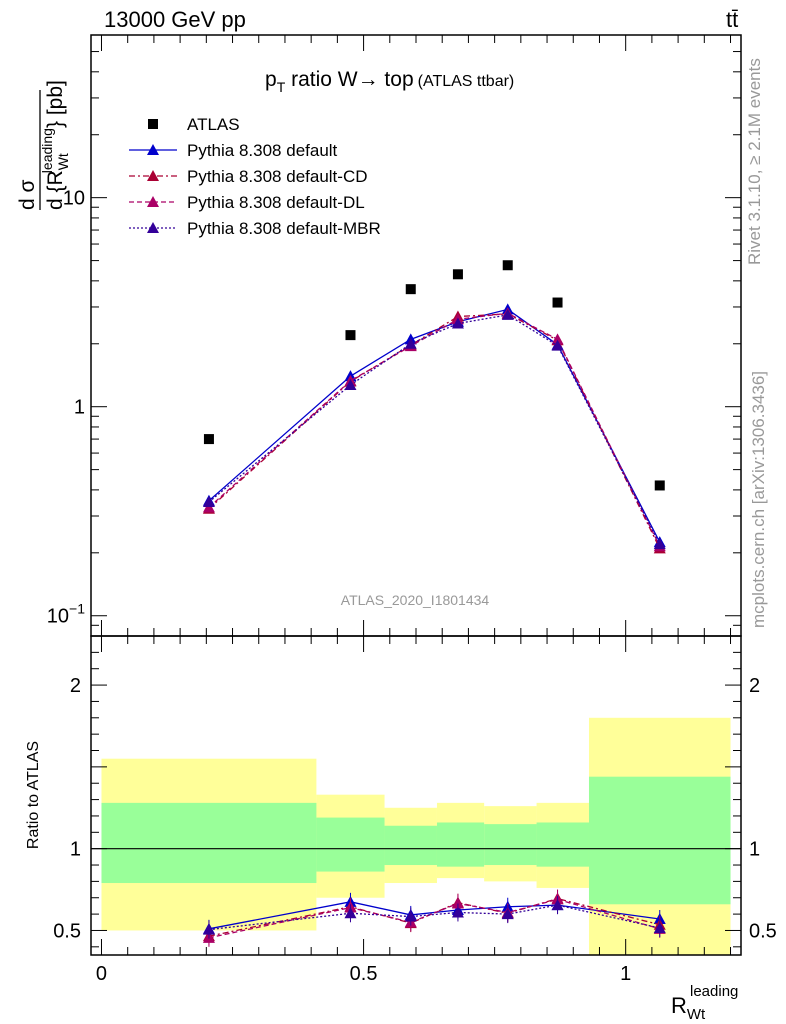 The height and width of the screenshot is (1024, 786). What do you see at coordinates (284, 228) in the screenshot?
I see `legend-label: Pythia 8.308 default-MBR` at bounding box center [284, 228].